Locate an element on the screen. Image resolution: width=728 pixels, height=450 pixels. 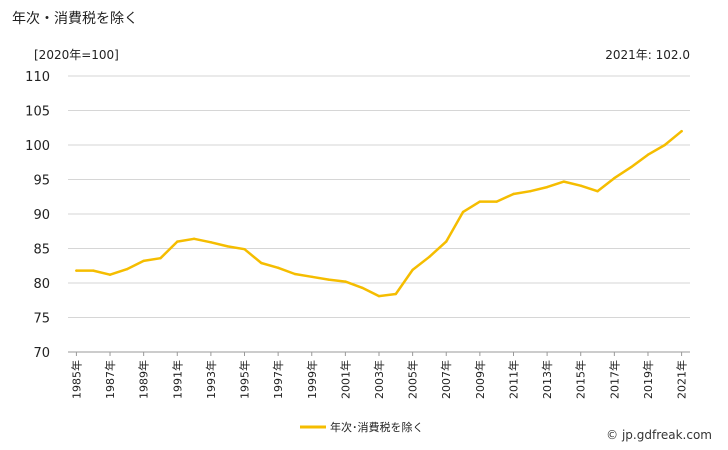
x-tick-label: 1993年 is located at coordinates (211, 379).